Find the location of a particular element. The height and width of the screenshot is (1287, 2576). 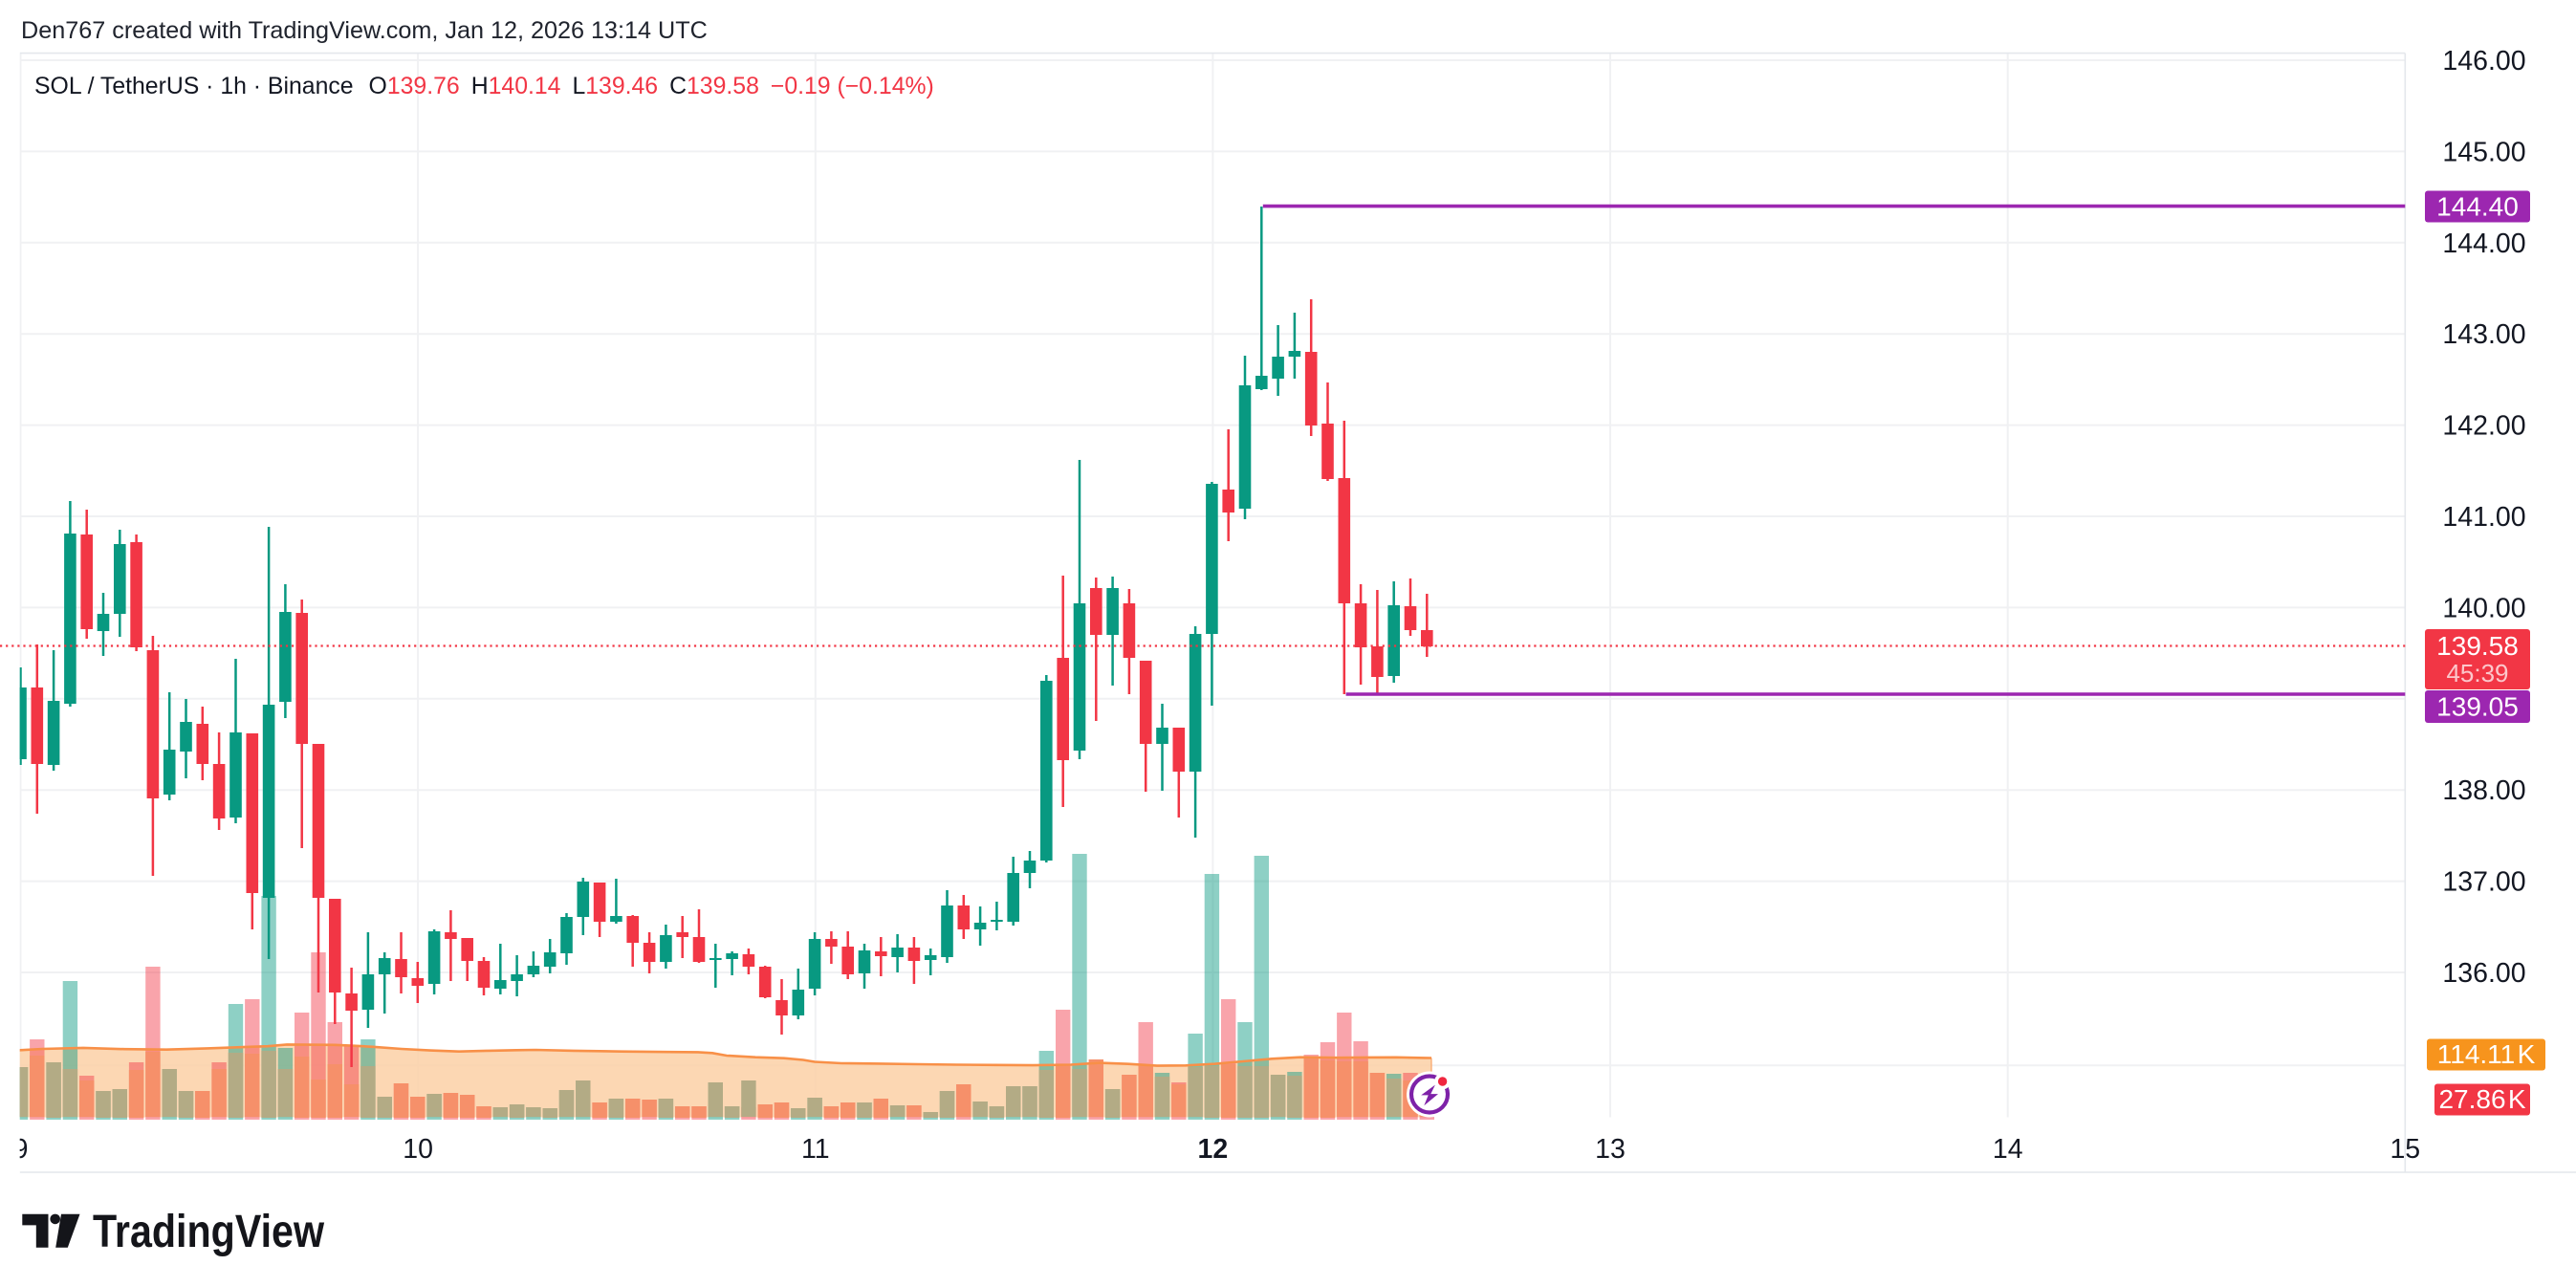

svg-text: 10 is located at coordinates (418, 1150).